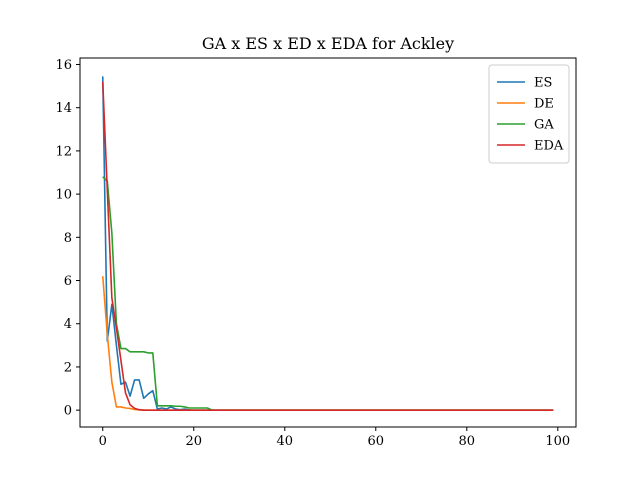 Image resolution: width=640 pixels, height=485 pixels. What do you see at coordinates (68, 238) in the screenshot?
I see `y-tick-label: 8` at bounding box center [68, 238].